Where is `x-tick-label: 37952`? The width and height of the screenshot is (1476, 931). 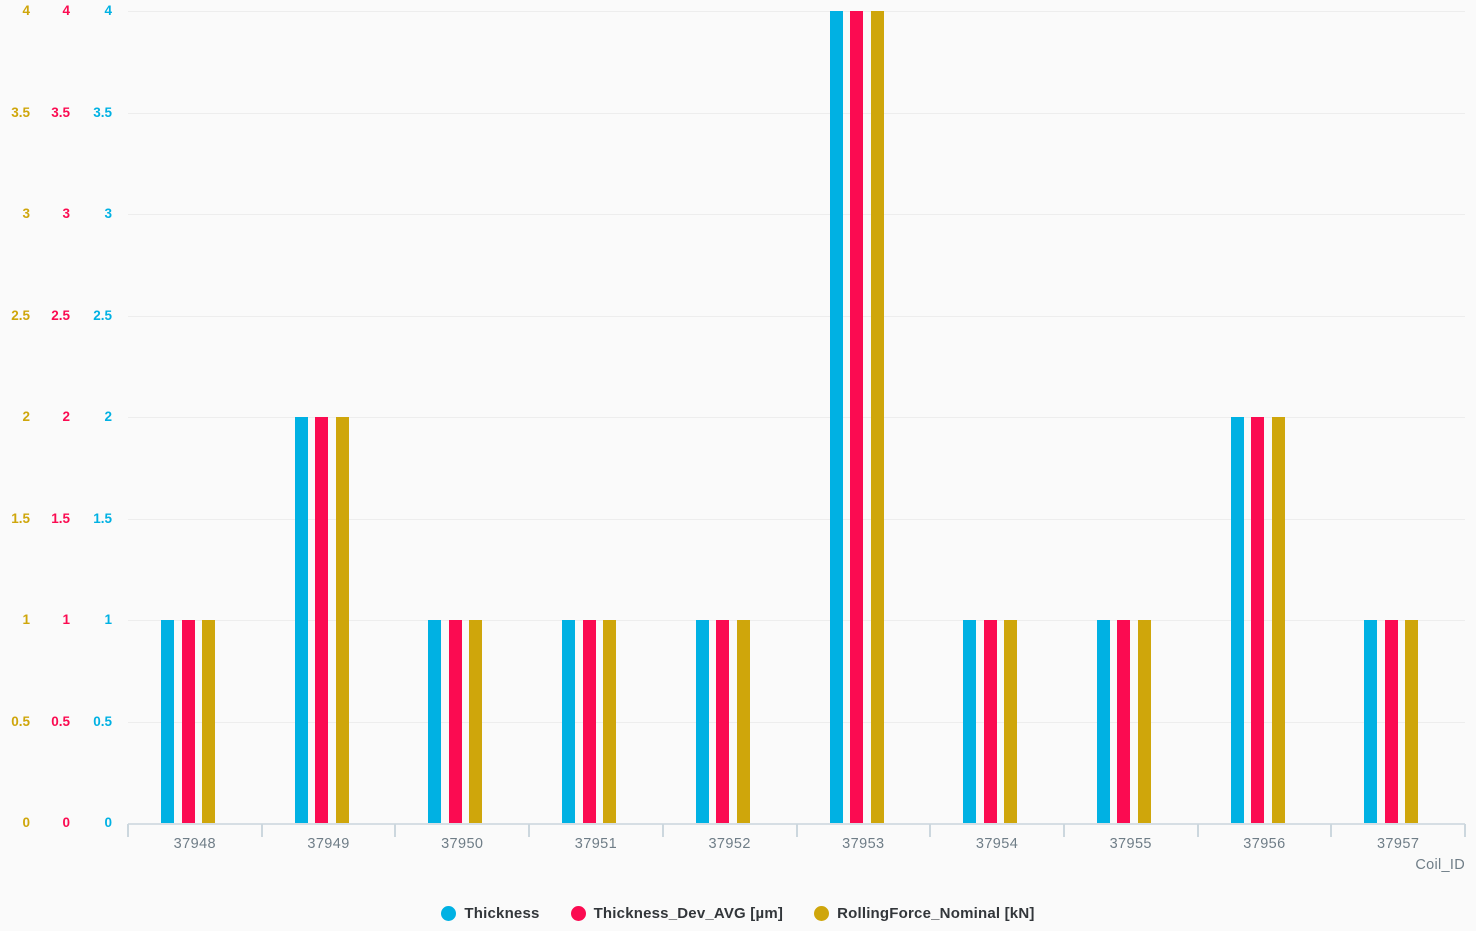
x-tick-label: 37952 is located at coordinates (729, 844).